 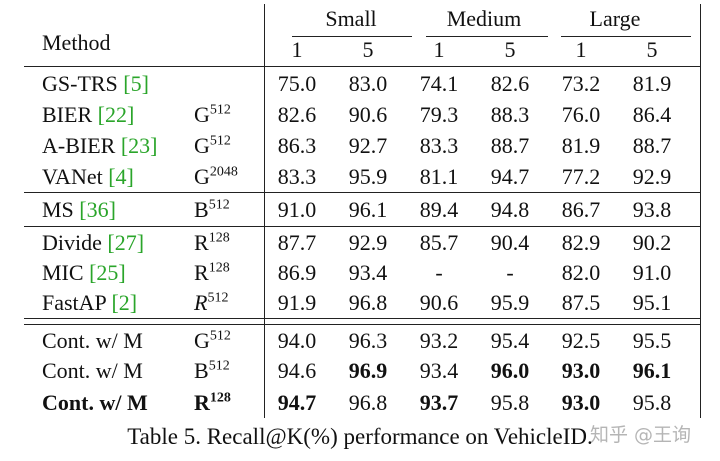 What do you see at coordinates (700, 211) in the screenshot?
I see `vertical-rule-right` at bounding box center [700, 211].